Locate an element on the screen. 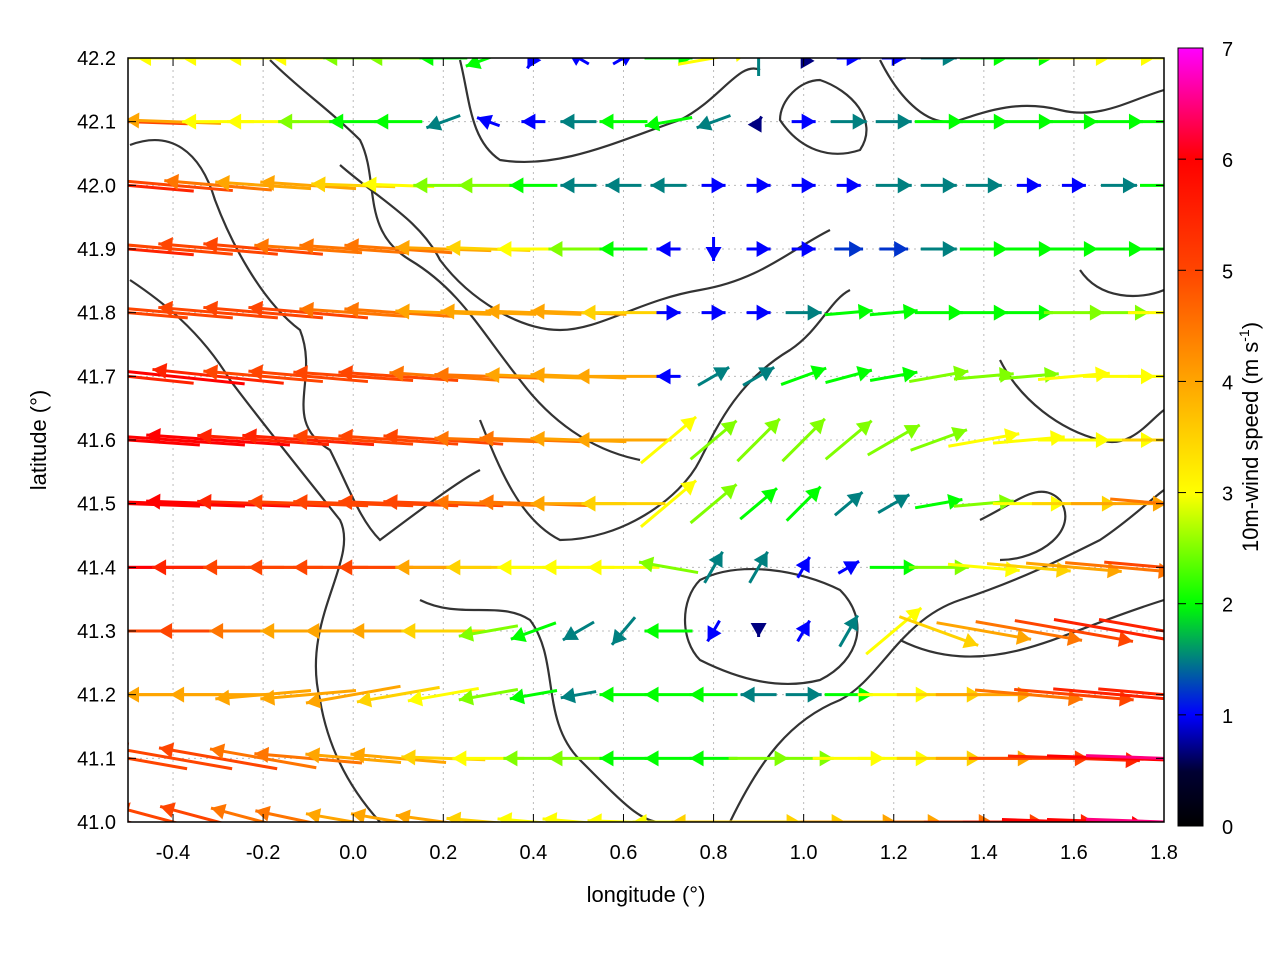  y-tick-label: 41.2 is located at coordinates (96, 696).